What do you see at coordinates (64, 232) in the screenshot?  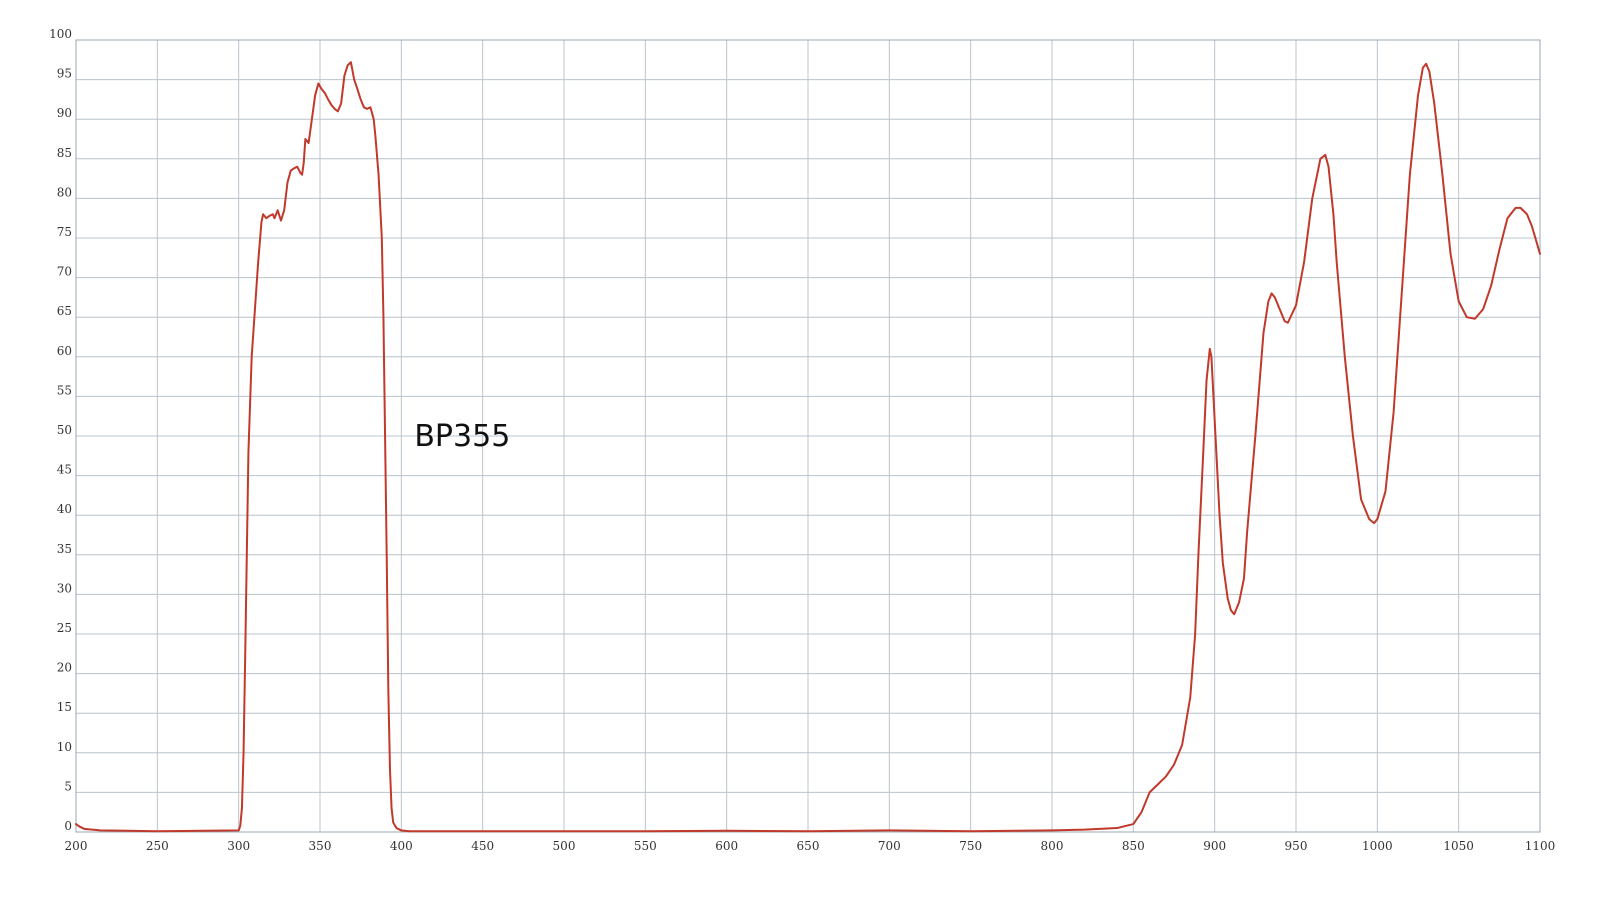 I see `y-tick-label: 75` at bounding box center [64, 232].